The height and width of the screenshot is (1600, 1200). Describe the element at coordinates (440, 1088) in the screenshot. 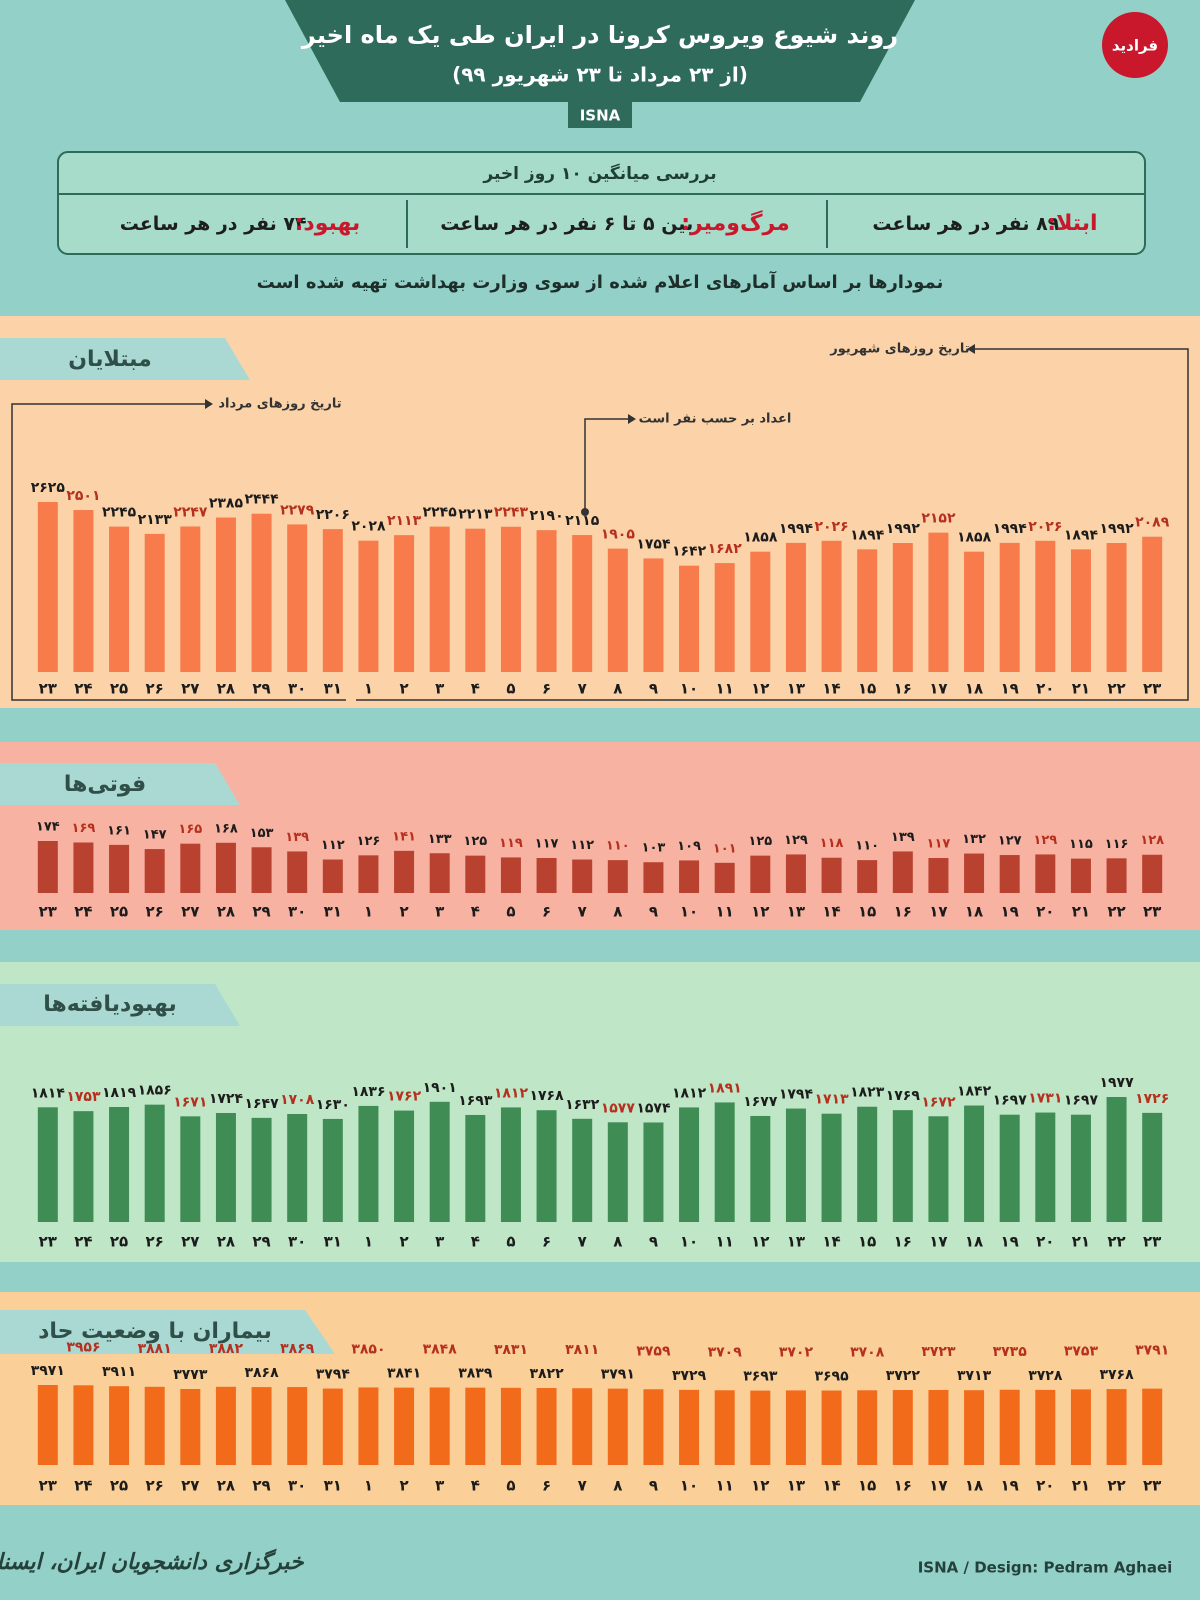

I see `value-label: ۱۹۰۱` at that location.